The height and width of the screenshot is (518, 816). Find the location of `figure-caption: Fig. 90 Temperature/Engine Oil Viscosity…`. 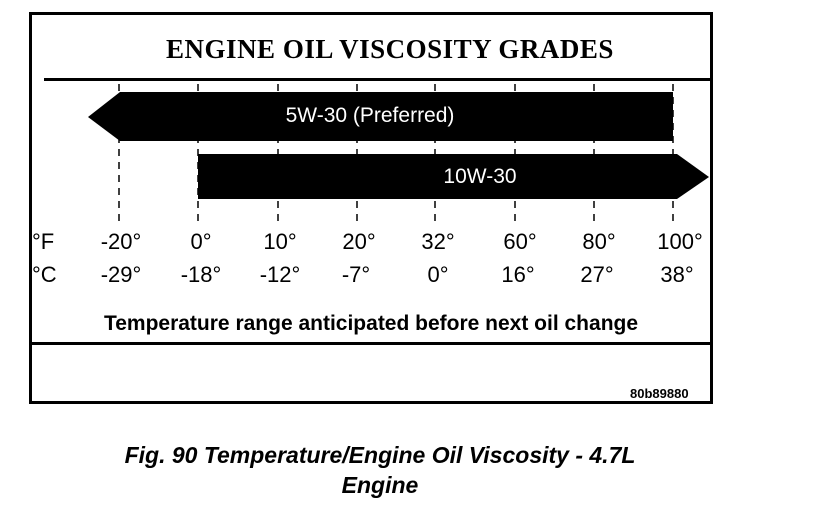

figure-caption: Fig. 90 Temperature/Engine Oil Viscosity… is located at coordinates (380, 470).